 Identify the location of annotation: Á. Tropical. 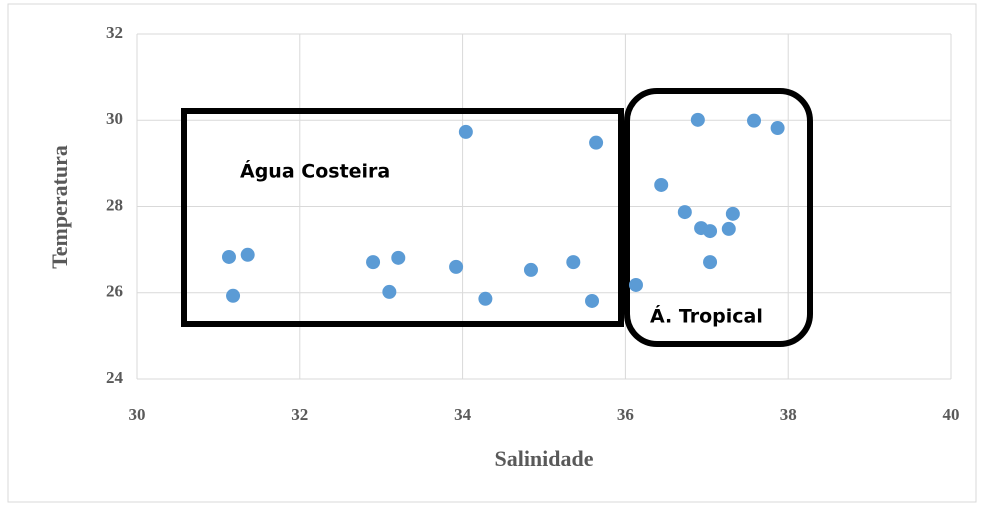
(706, 316).